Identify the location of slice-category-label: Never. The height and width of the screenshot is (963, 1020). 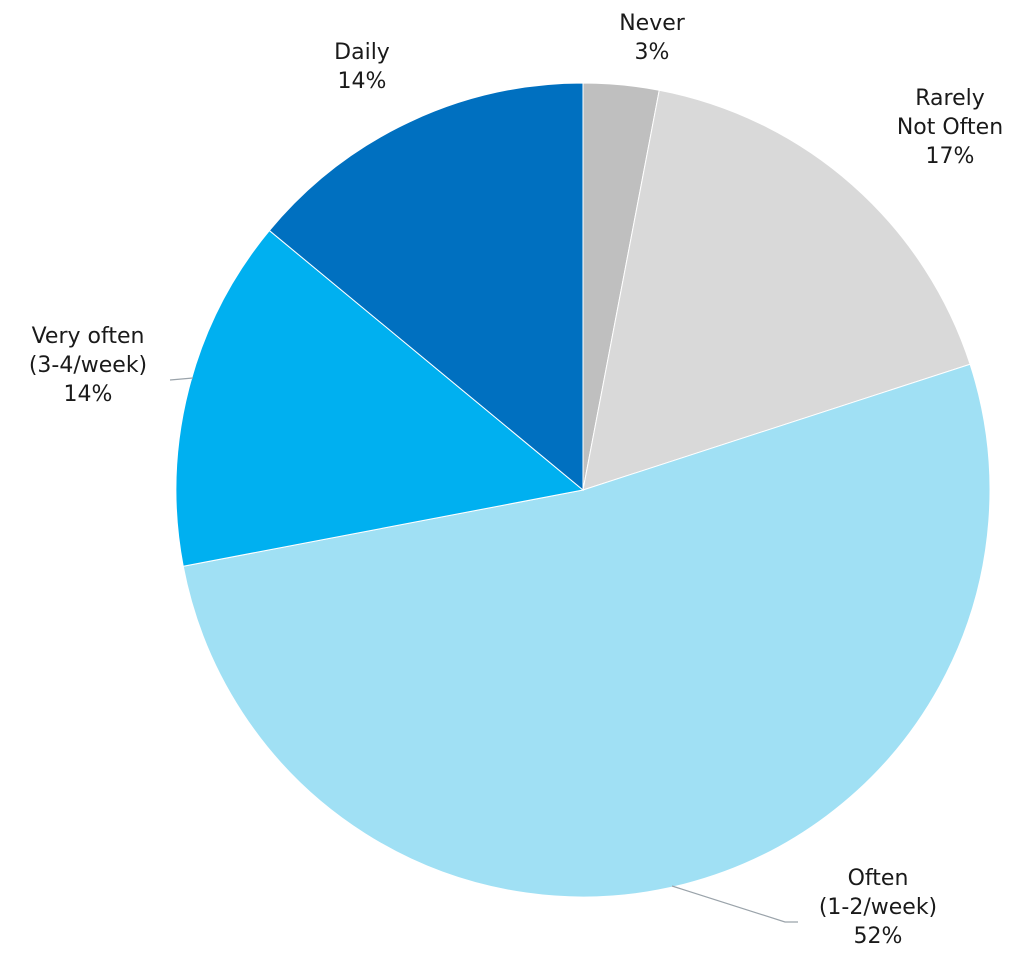
(652, 23).